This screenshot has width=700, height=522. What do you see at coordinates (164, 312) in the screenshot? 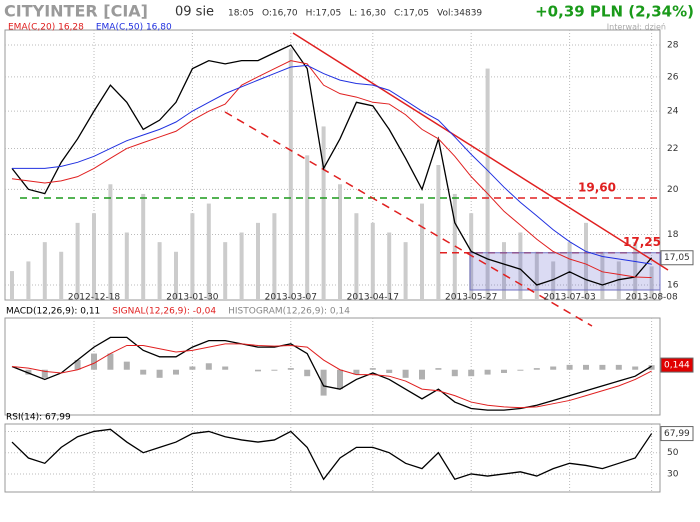
I see `legend-label: SIGNAL(12,26,9): -0,04` at bounding box center [164, 312].